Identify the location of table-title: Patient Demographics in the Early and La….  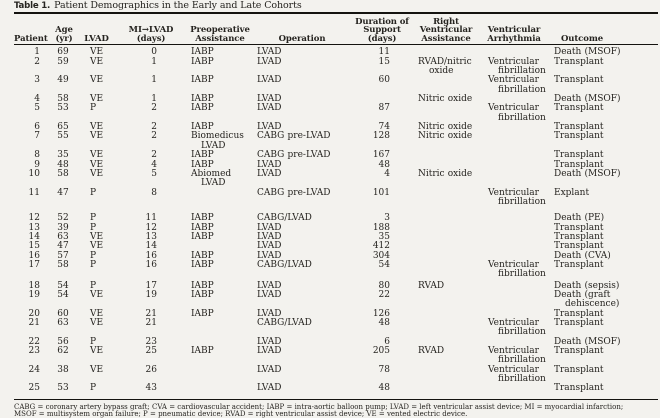
(178, 5).